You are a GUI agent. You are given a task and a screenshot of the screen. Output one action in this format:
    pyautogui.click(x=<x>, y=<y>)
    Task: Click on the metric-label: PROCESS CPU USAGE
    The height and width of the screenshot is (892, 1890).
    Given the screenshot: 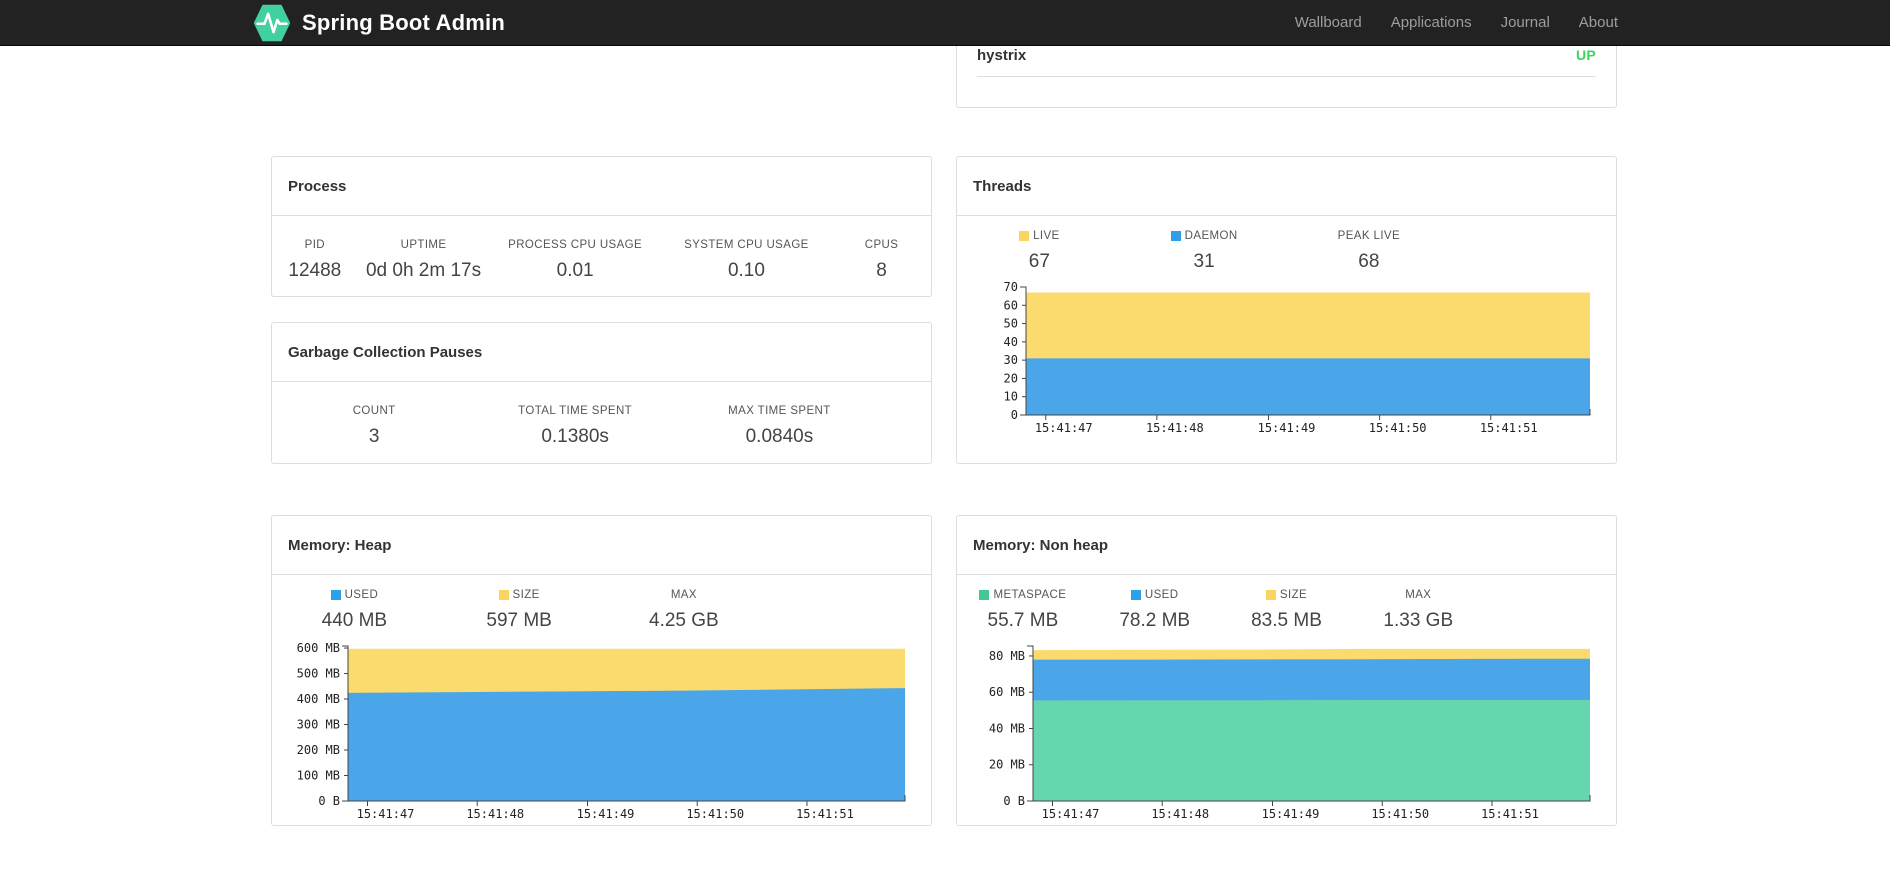 What is the action you would take?
    pyautogui.click(x=575, y=245)
    